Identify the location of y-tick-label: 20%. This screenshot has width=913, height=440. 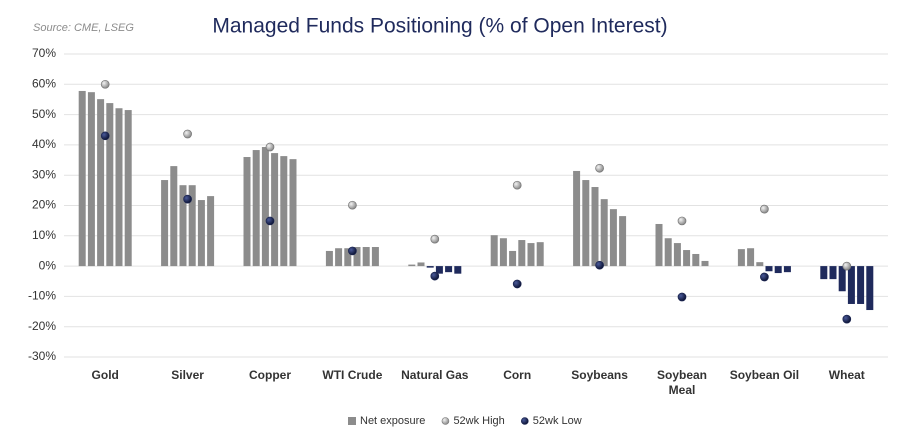
(44, 205).